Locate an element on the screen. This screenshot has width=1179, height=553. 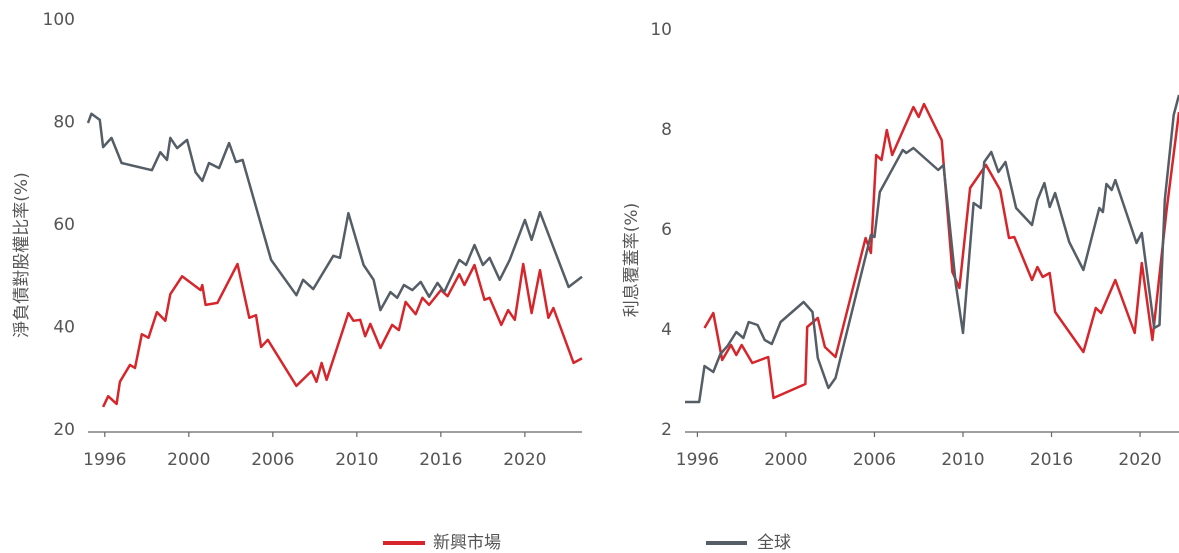
y-axis-label: 淨負債對股權比率(%) is located at coordinates (22, 254).